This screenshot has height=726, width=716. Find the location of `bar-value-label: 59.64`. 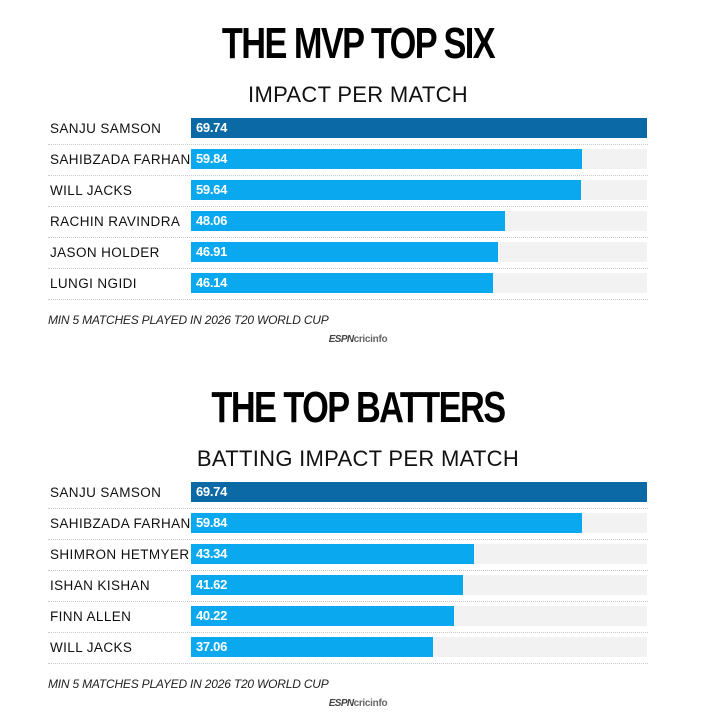

bar-value-label: 59.64 is located at coordinates (212, 189).